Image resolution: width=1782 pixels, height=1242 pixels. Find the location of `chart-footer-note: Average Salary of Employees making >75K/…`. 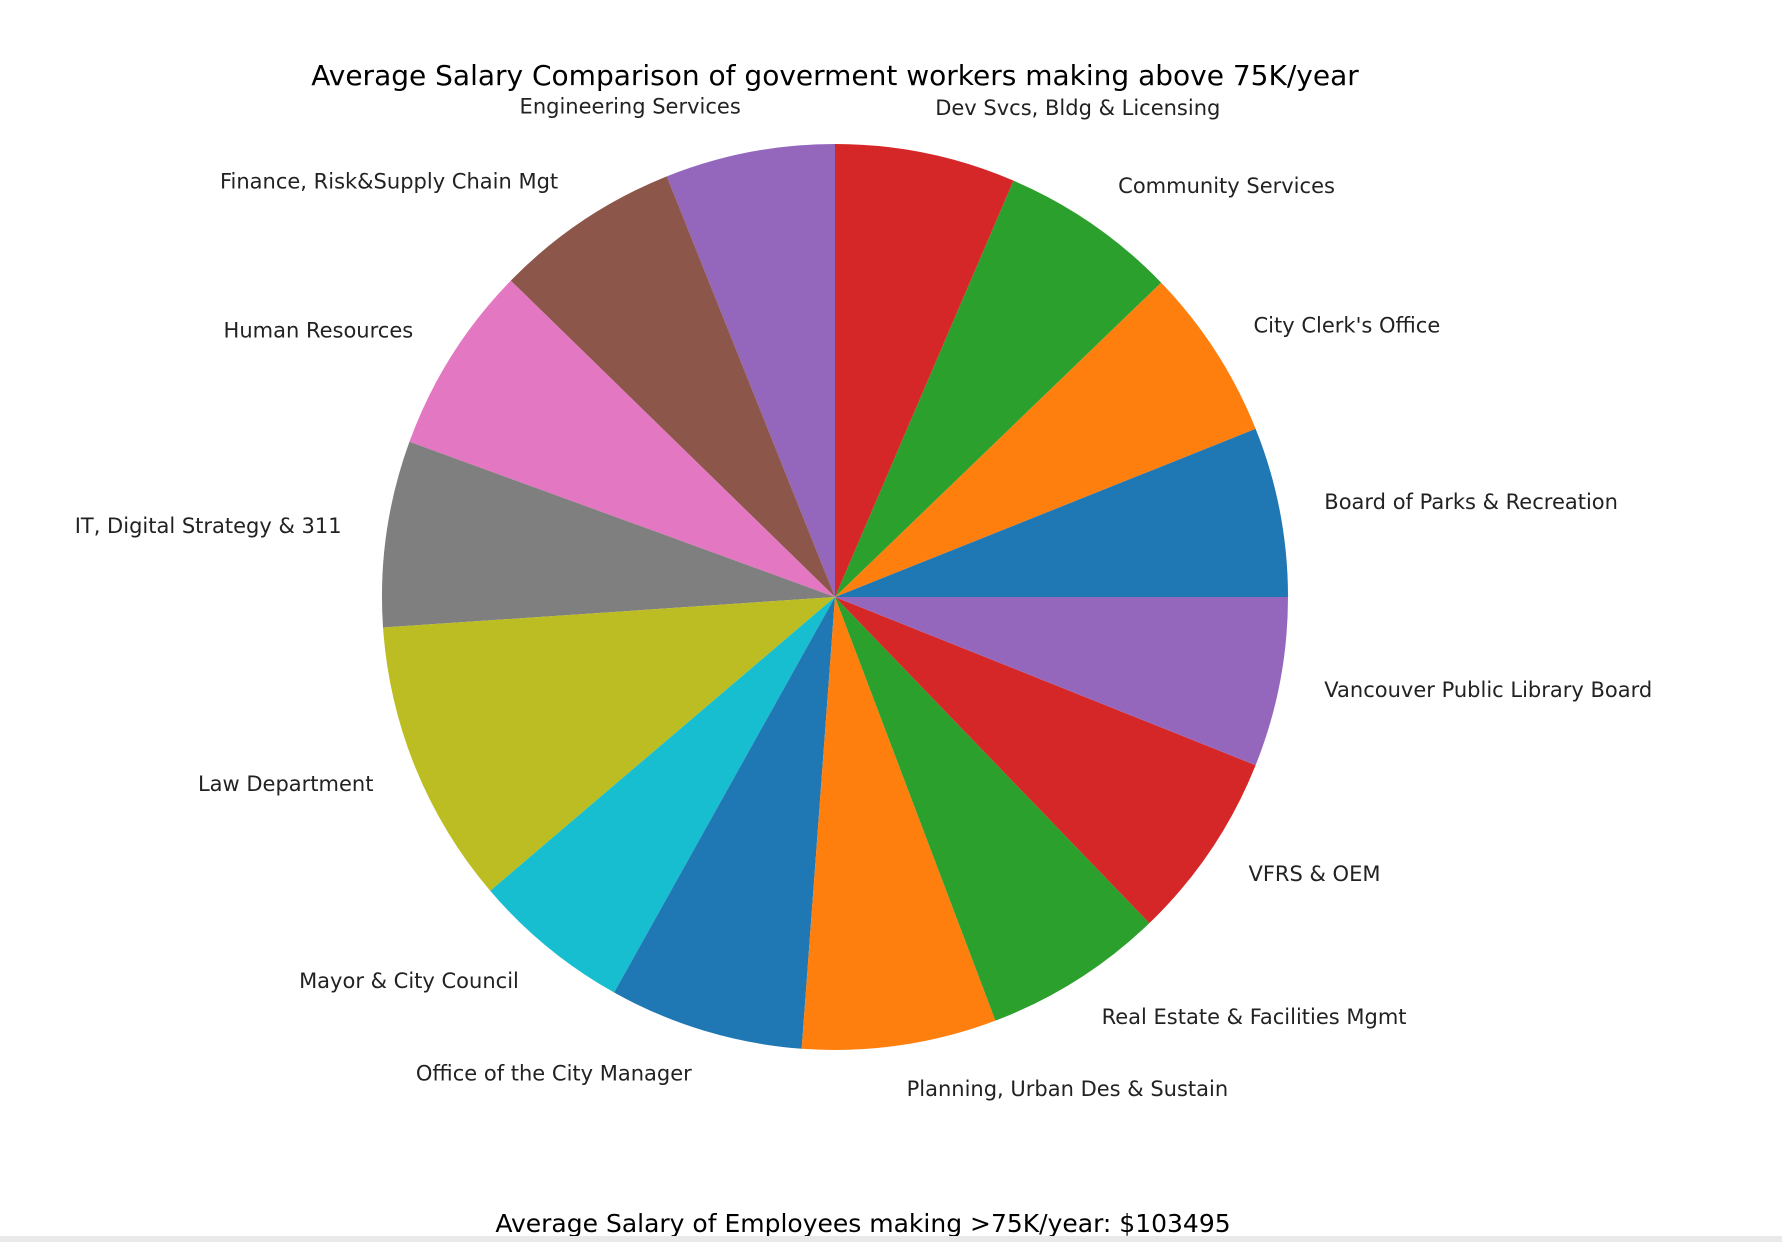

chart-footer-note: Average Salary of Employees making >75K/… is located at coordinates (862, 1223).